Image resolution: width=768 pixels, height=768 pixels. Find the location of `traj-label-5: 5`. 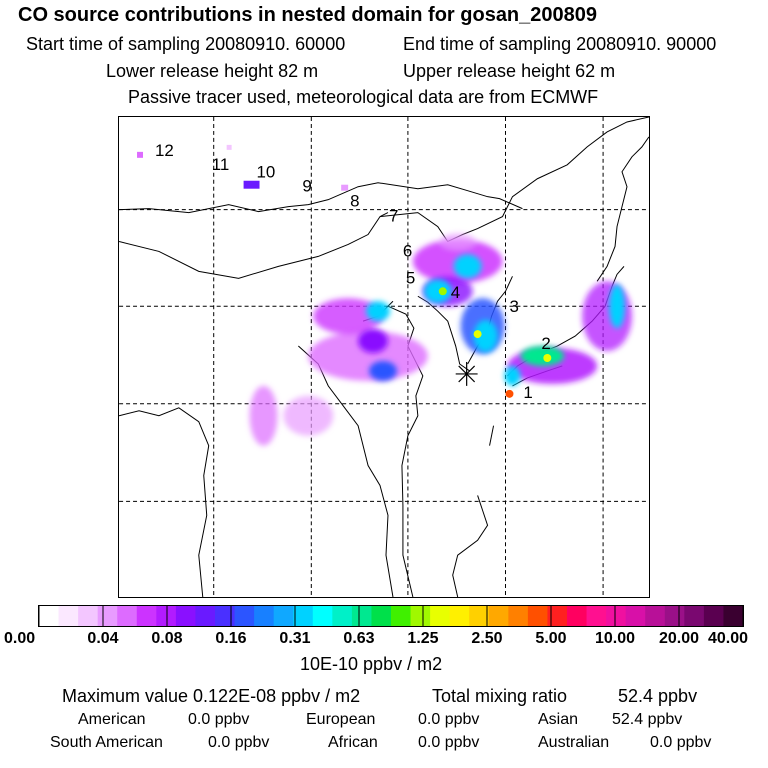

traj-label-5: 5 is located at coordinates (410, 277).